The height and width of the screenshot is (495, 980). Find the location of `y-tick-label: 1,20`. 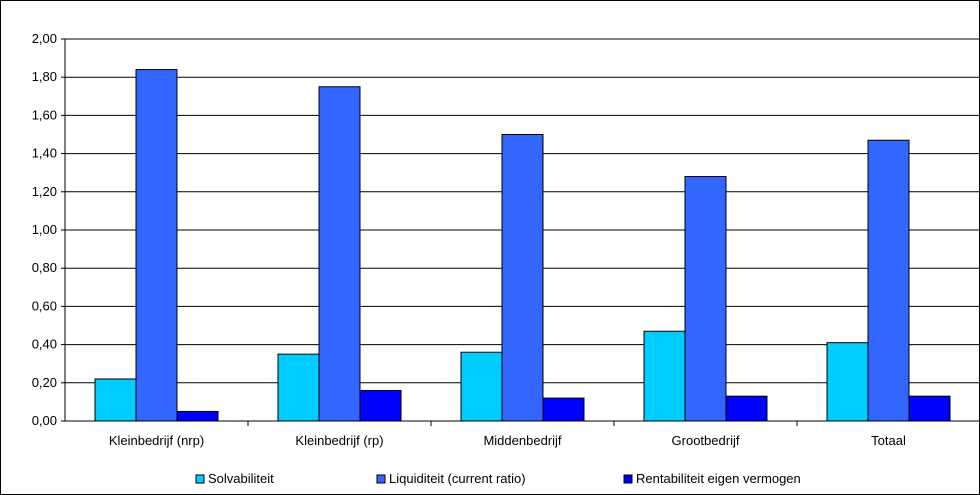

y-tick-label: 1,20 is located at coordinates (44, 191).